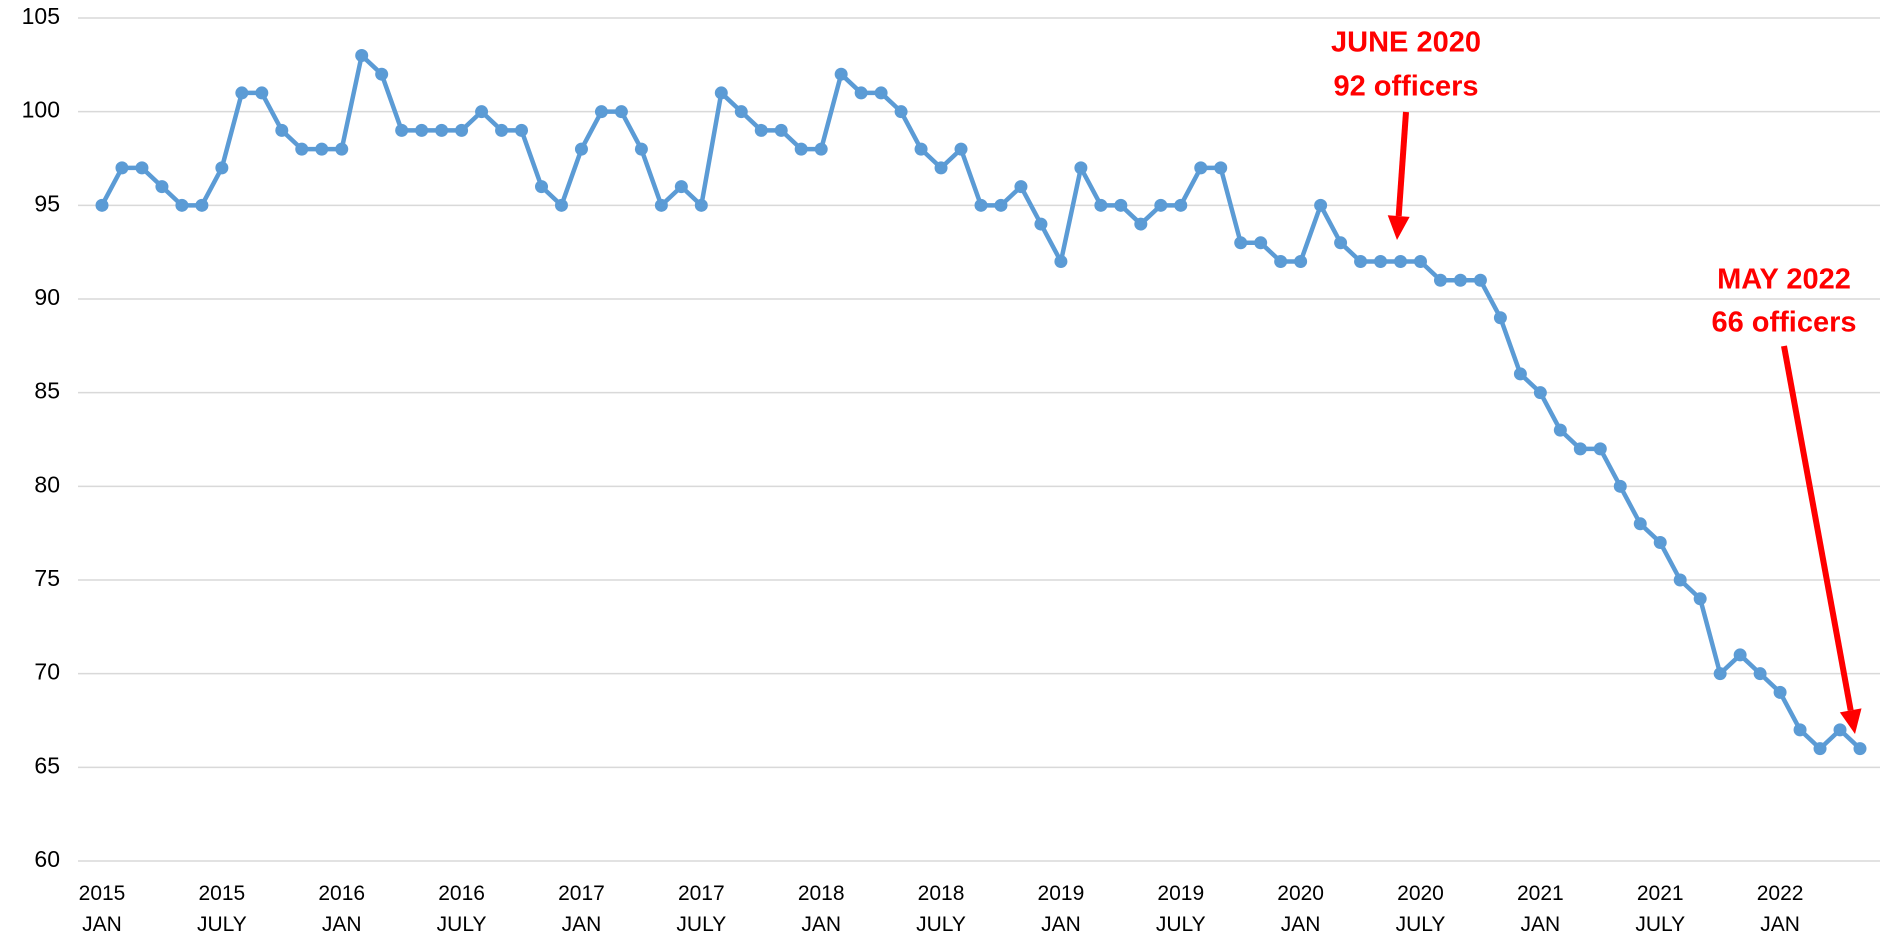 The width and height of the screenshot is (1888, 950). What do you see at coordinates (1420, 909) in the screenshot?
I see `x-tick-label: 2020 JULY` at bounding box center [1420, 909].